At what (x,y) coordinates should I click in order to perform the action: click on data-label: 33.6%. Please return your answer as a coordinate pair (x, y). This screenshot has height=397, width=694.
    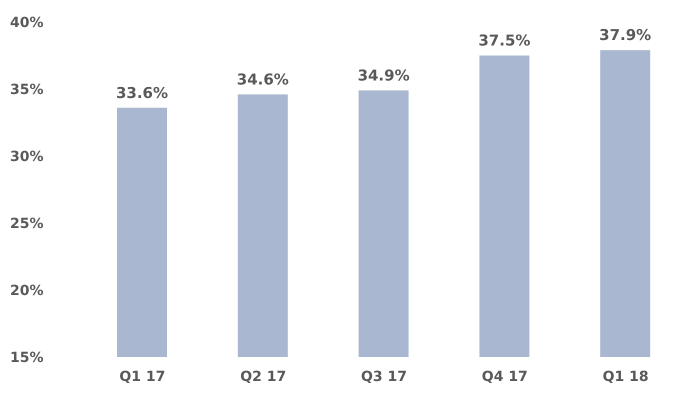
    Looking at the image, I should click on (142, 93).